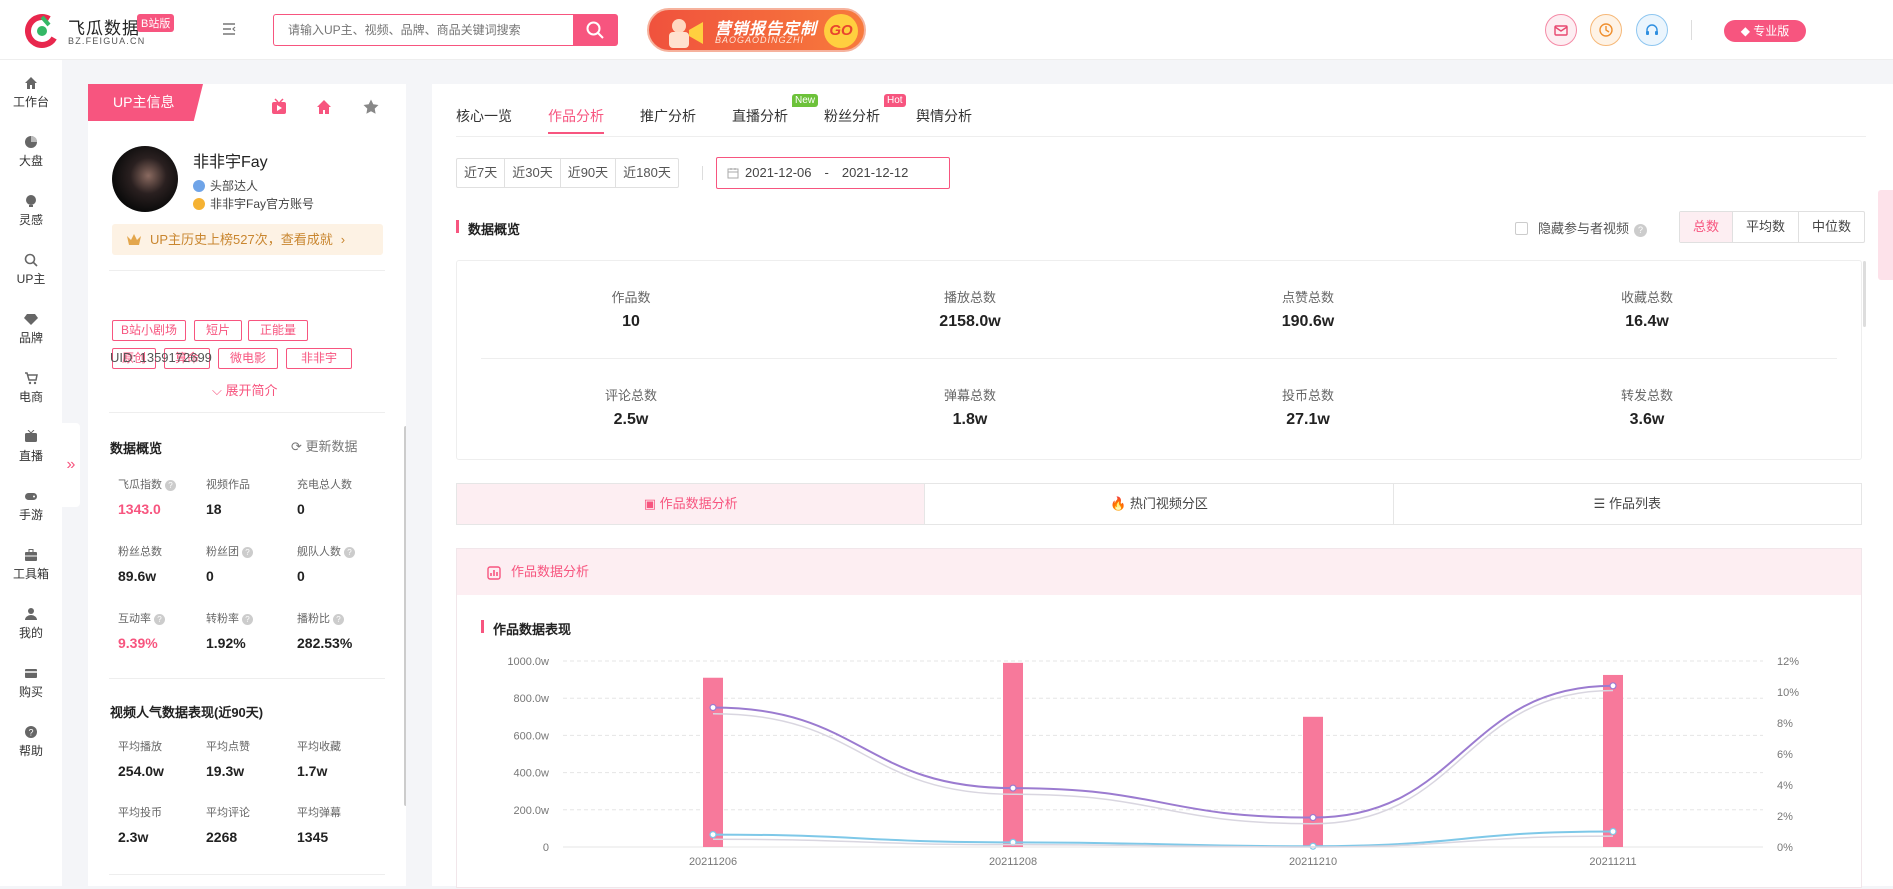 This screenshot has height=889, width=1893. Describe the element at coordinates (484, 116) in the screenshot. I see `tab-0: 核心一览` at that location.